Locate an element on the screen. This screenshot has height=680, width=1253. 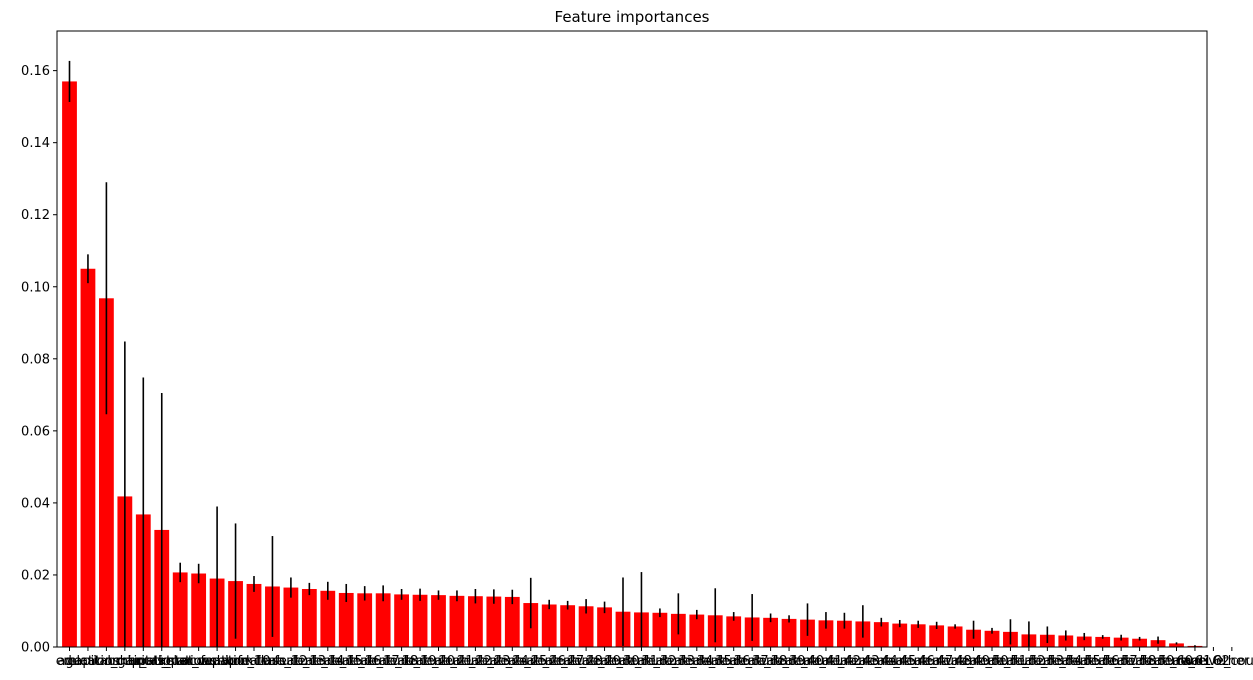
x-tick-label: race_Other is located at coordinates (1213, 661).